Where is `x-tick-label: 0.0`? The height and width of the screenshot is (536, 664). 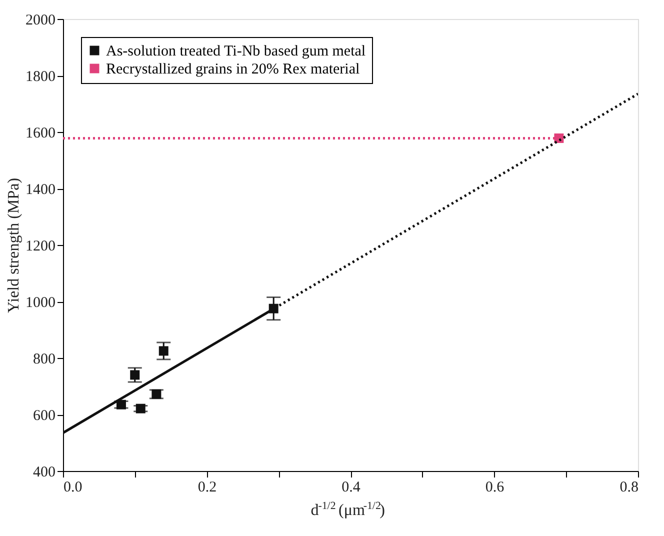 x-tick-label: 0.0 is located at coordinates (73, 488).